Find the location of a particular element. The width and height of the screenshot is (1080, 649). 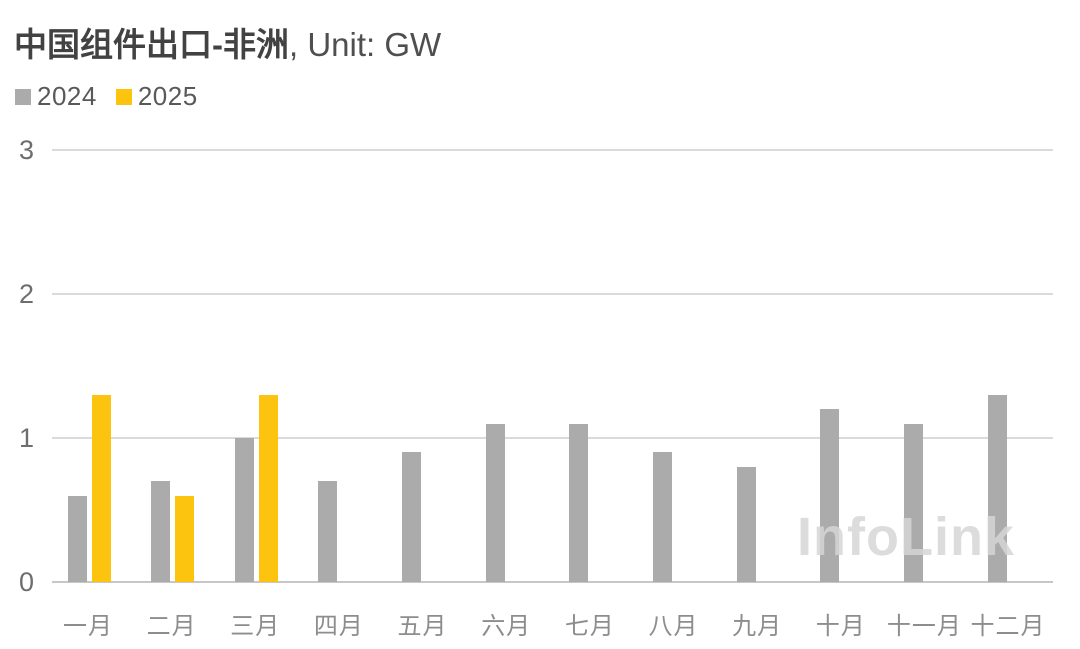

bar-group-八月 is located at coordinates (674, 366).